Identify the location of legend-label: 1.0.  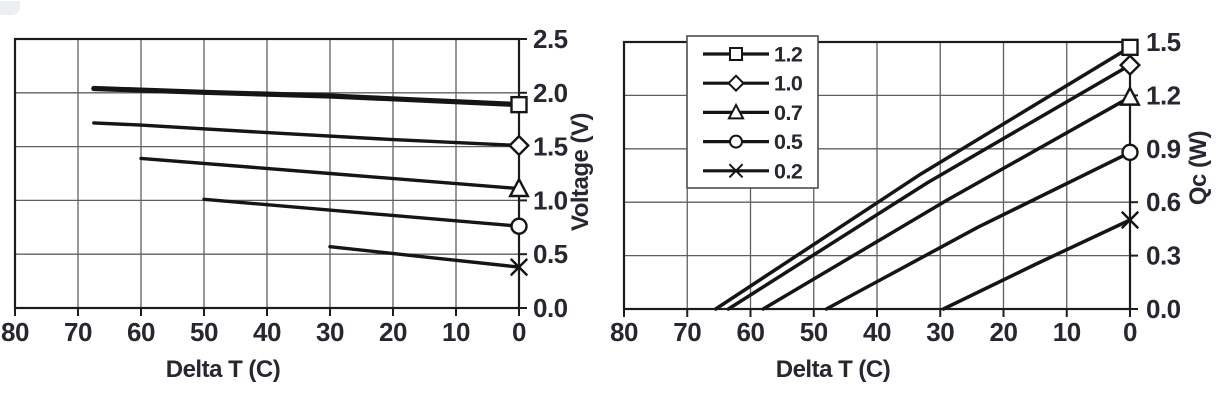
(788, 84).